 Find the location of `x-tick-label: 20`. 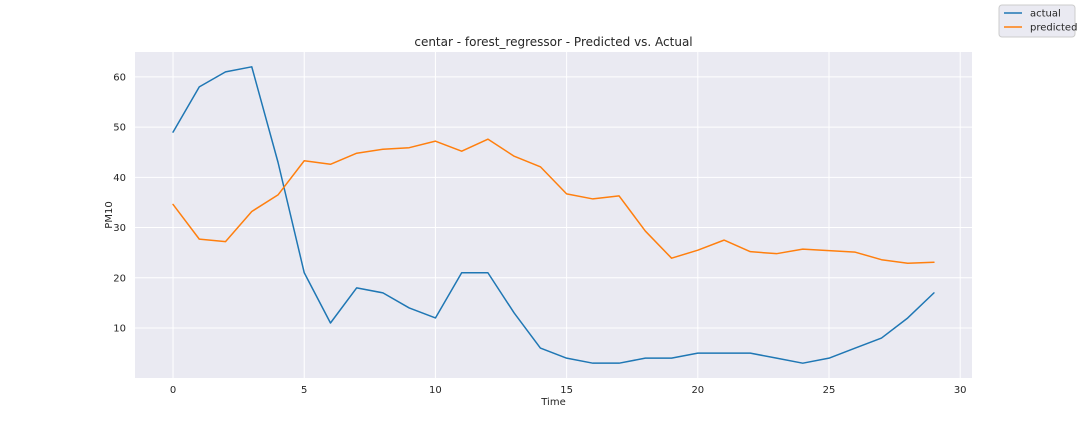

x-tick-label: 20 is located at coordinates (697, 390).